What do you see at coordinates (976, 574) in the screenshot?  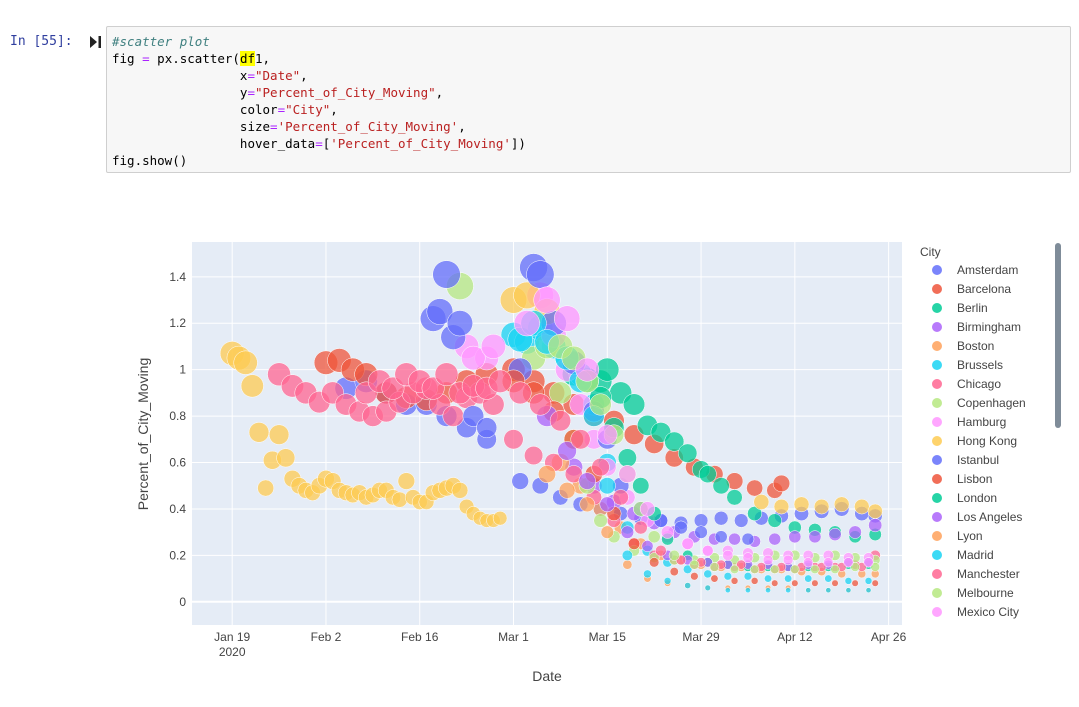 I see `legend-item-manchester: Manchester` at bounding box center [976, 574].